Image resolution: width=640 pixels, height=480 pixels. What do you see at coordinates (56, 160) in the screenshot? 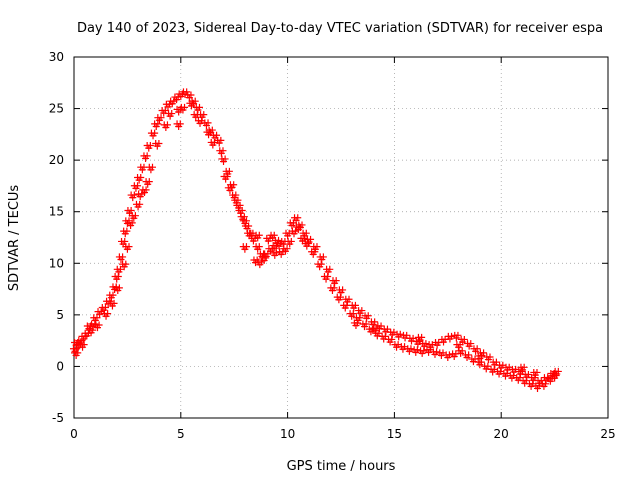
I see `y-tick-label: 20` at bounding box center [56, 160].